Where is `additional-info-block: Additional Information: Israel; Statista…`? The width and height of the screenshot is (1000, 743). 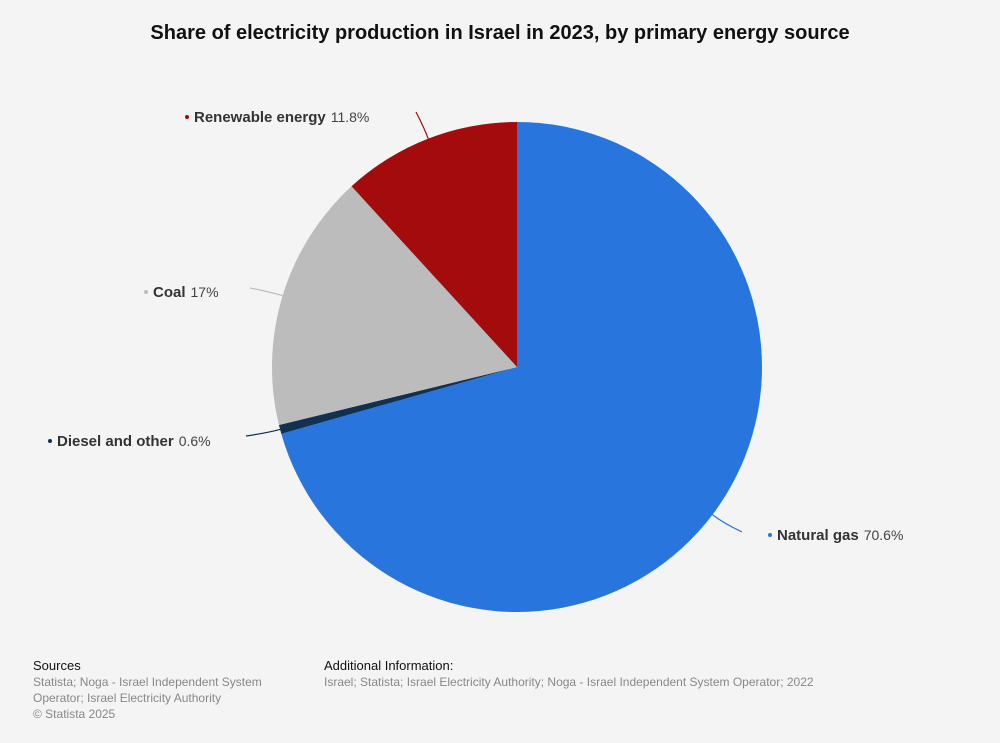 additional-info-block: Additional Information: Israel; Statista… is located at coordinates (644, 674).